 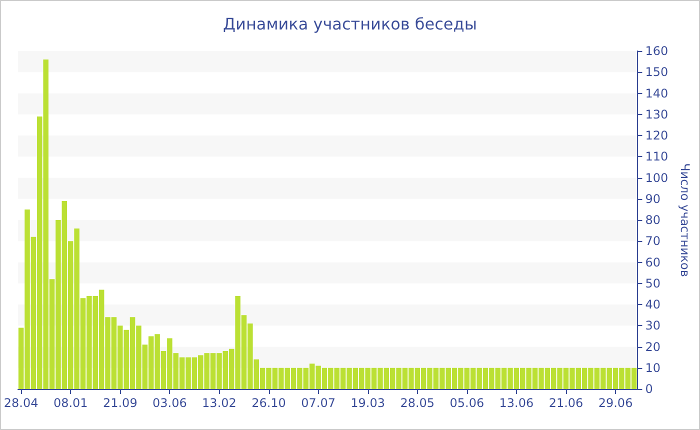 I want to click on y-tick-label: 140, so click(x=656, y=93).